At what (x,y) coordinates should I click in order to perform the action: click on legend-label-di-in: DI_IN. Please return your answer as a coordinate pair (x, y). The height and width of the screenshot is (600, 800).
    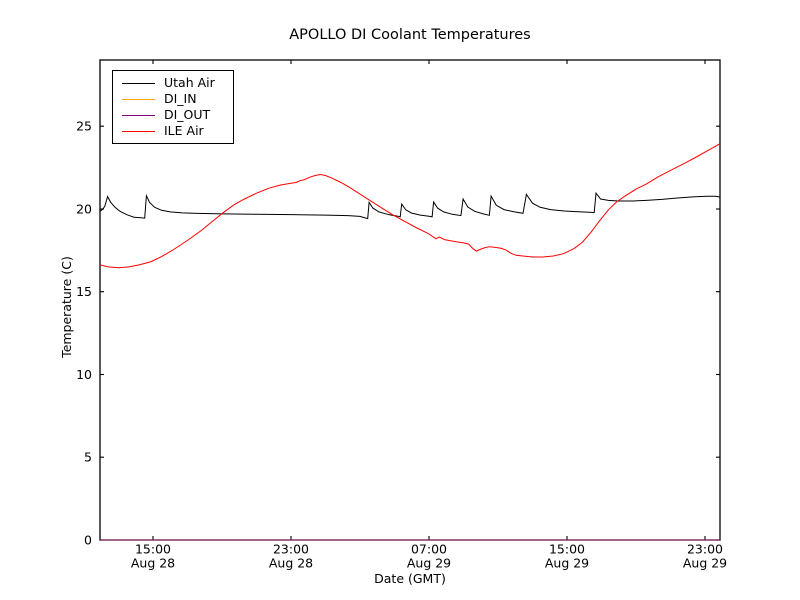
    Looking at the image, I should click on (180, 98).